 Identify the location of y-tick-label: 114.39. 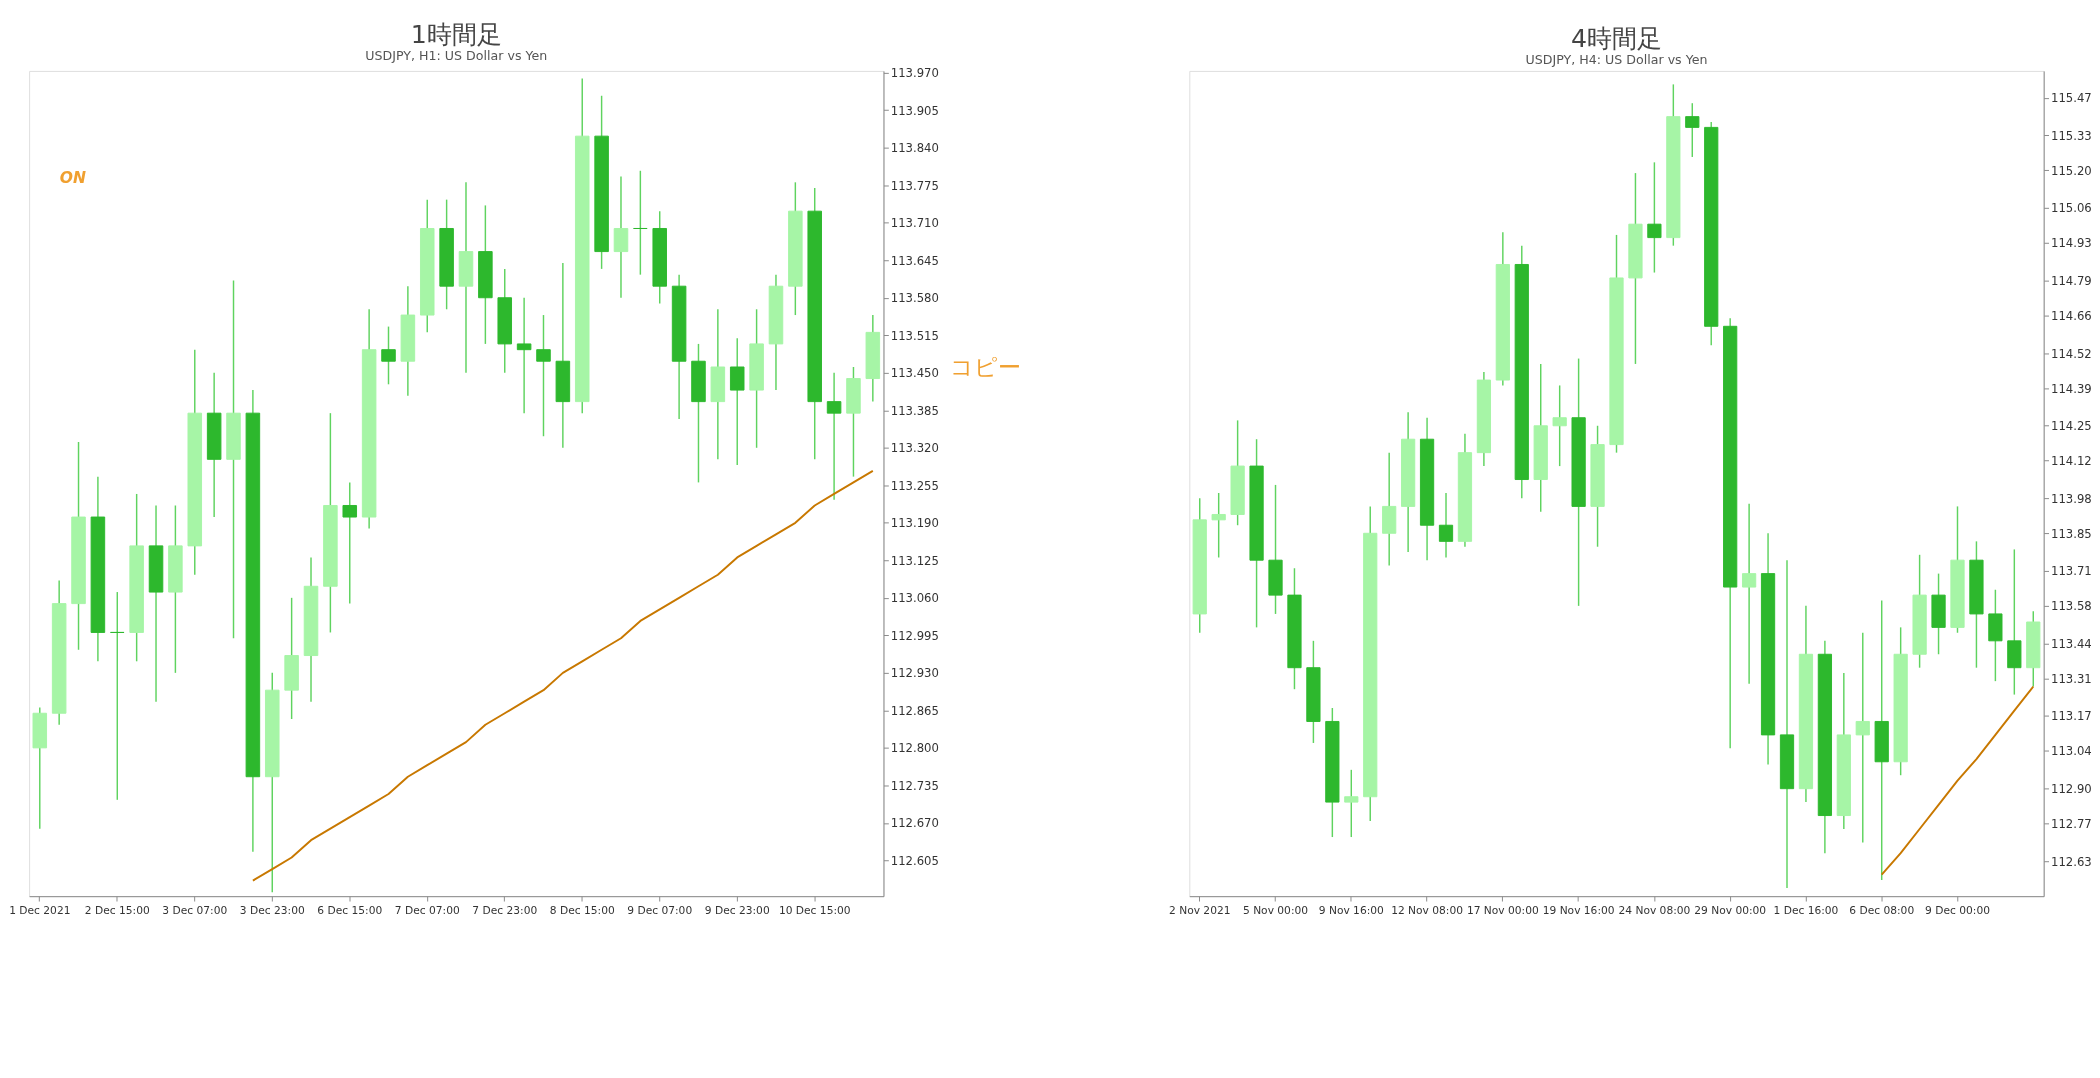
(2071, 388).